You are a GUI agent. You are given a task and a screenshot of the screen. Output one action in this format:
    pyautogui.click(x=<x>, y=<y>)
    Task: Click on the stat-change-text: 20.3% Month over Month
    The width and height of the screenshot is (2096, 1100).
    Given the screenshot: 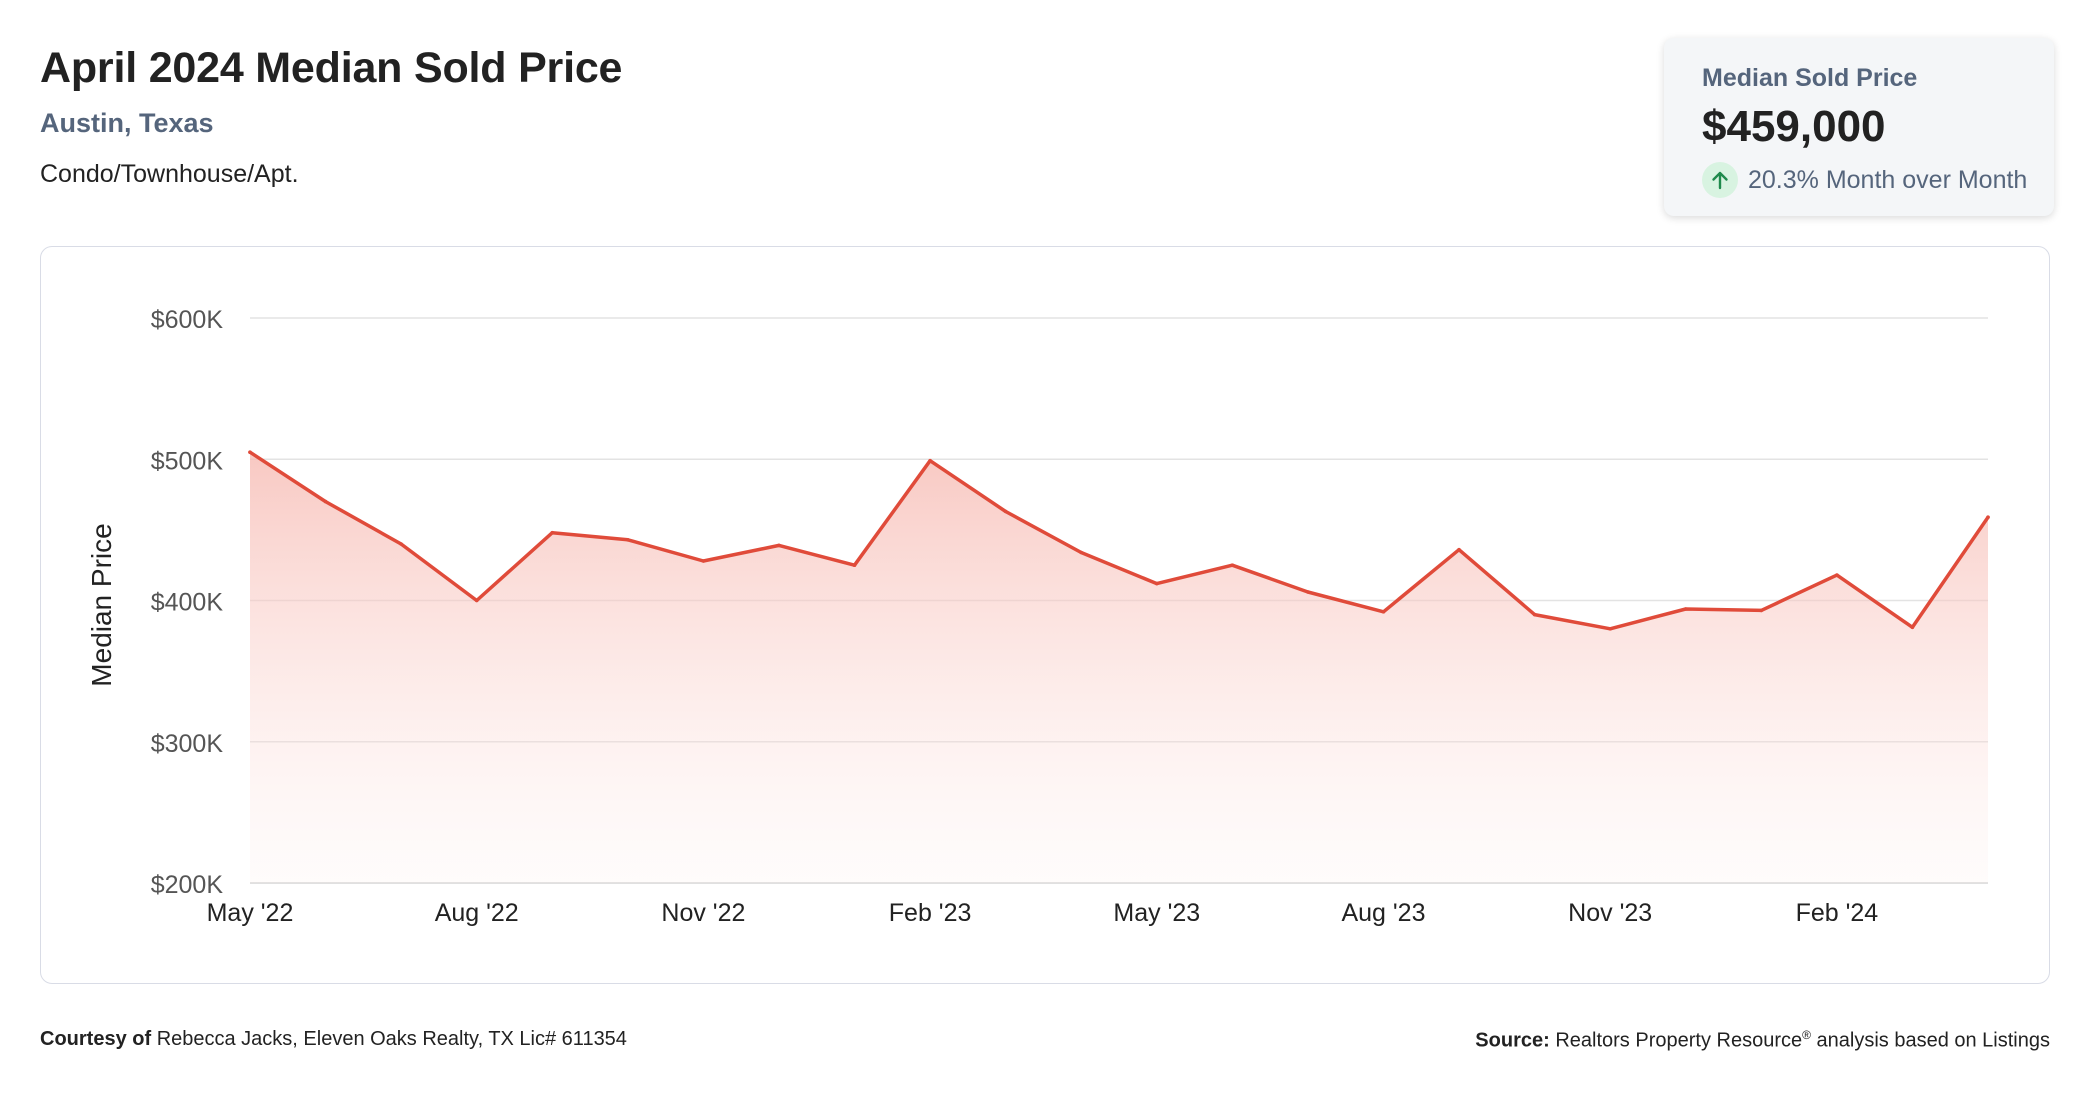 What is the action you would take?
    pyautogui.click(x=1888, y=179)
    